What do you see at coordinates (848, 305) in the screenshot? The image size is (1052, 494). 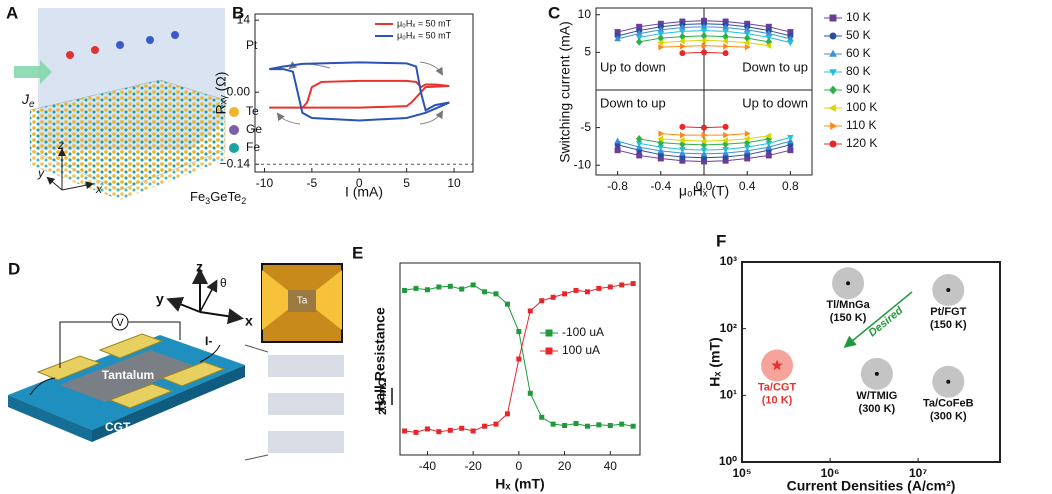 I see `point-label: Tl/MnGa` at bounding box center [848, 305].